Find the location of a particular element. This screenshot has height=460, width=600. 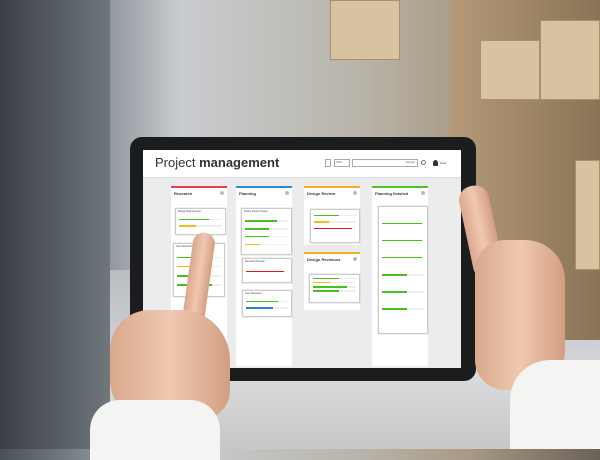

card-title: Research Review is located at coordinates (255, 261).